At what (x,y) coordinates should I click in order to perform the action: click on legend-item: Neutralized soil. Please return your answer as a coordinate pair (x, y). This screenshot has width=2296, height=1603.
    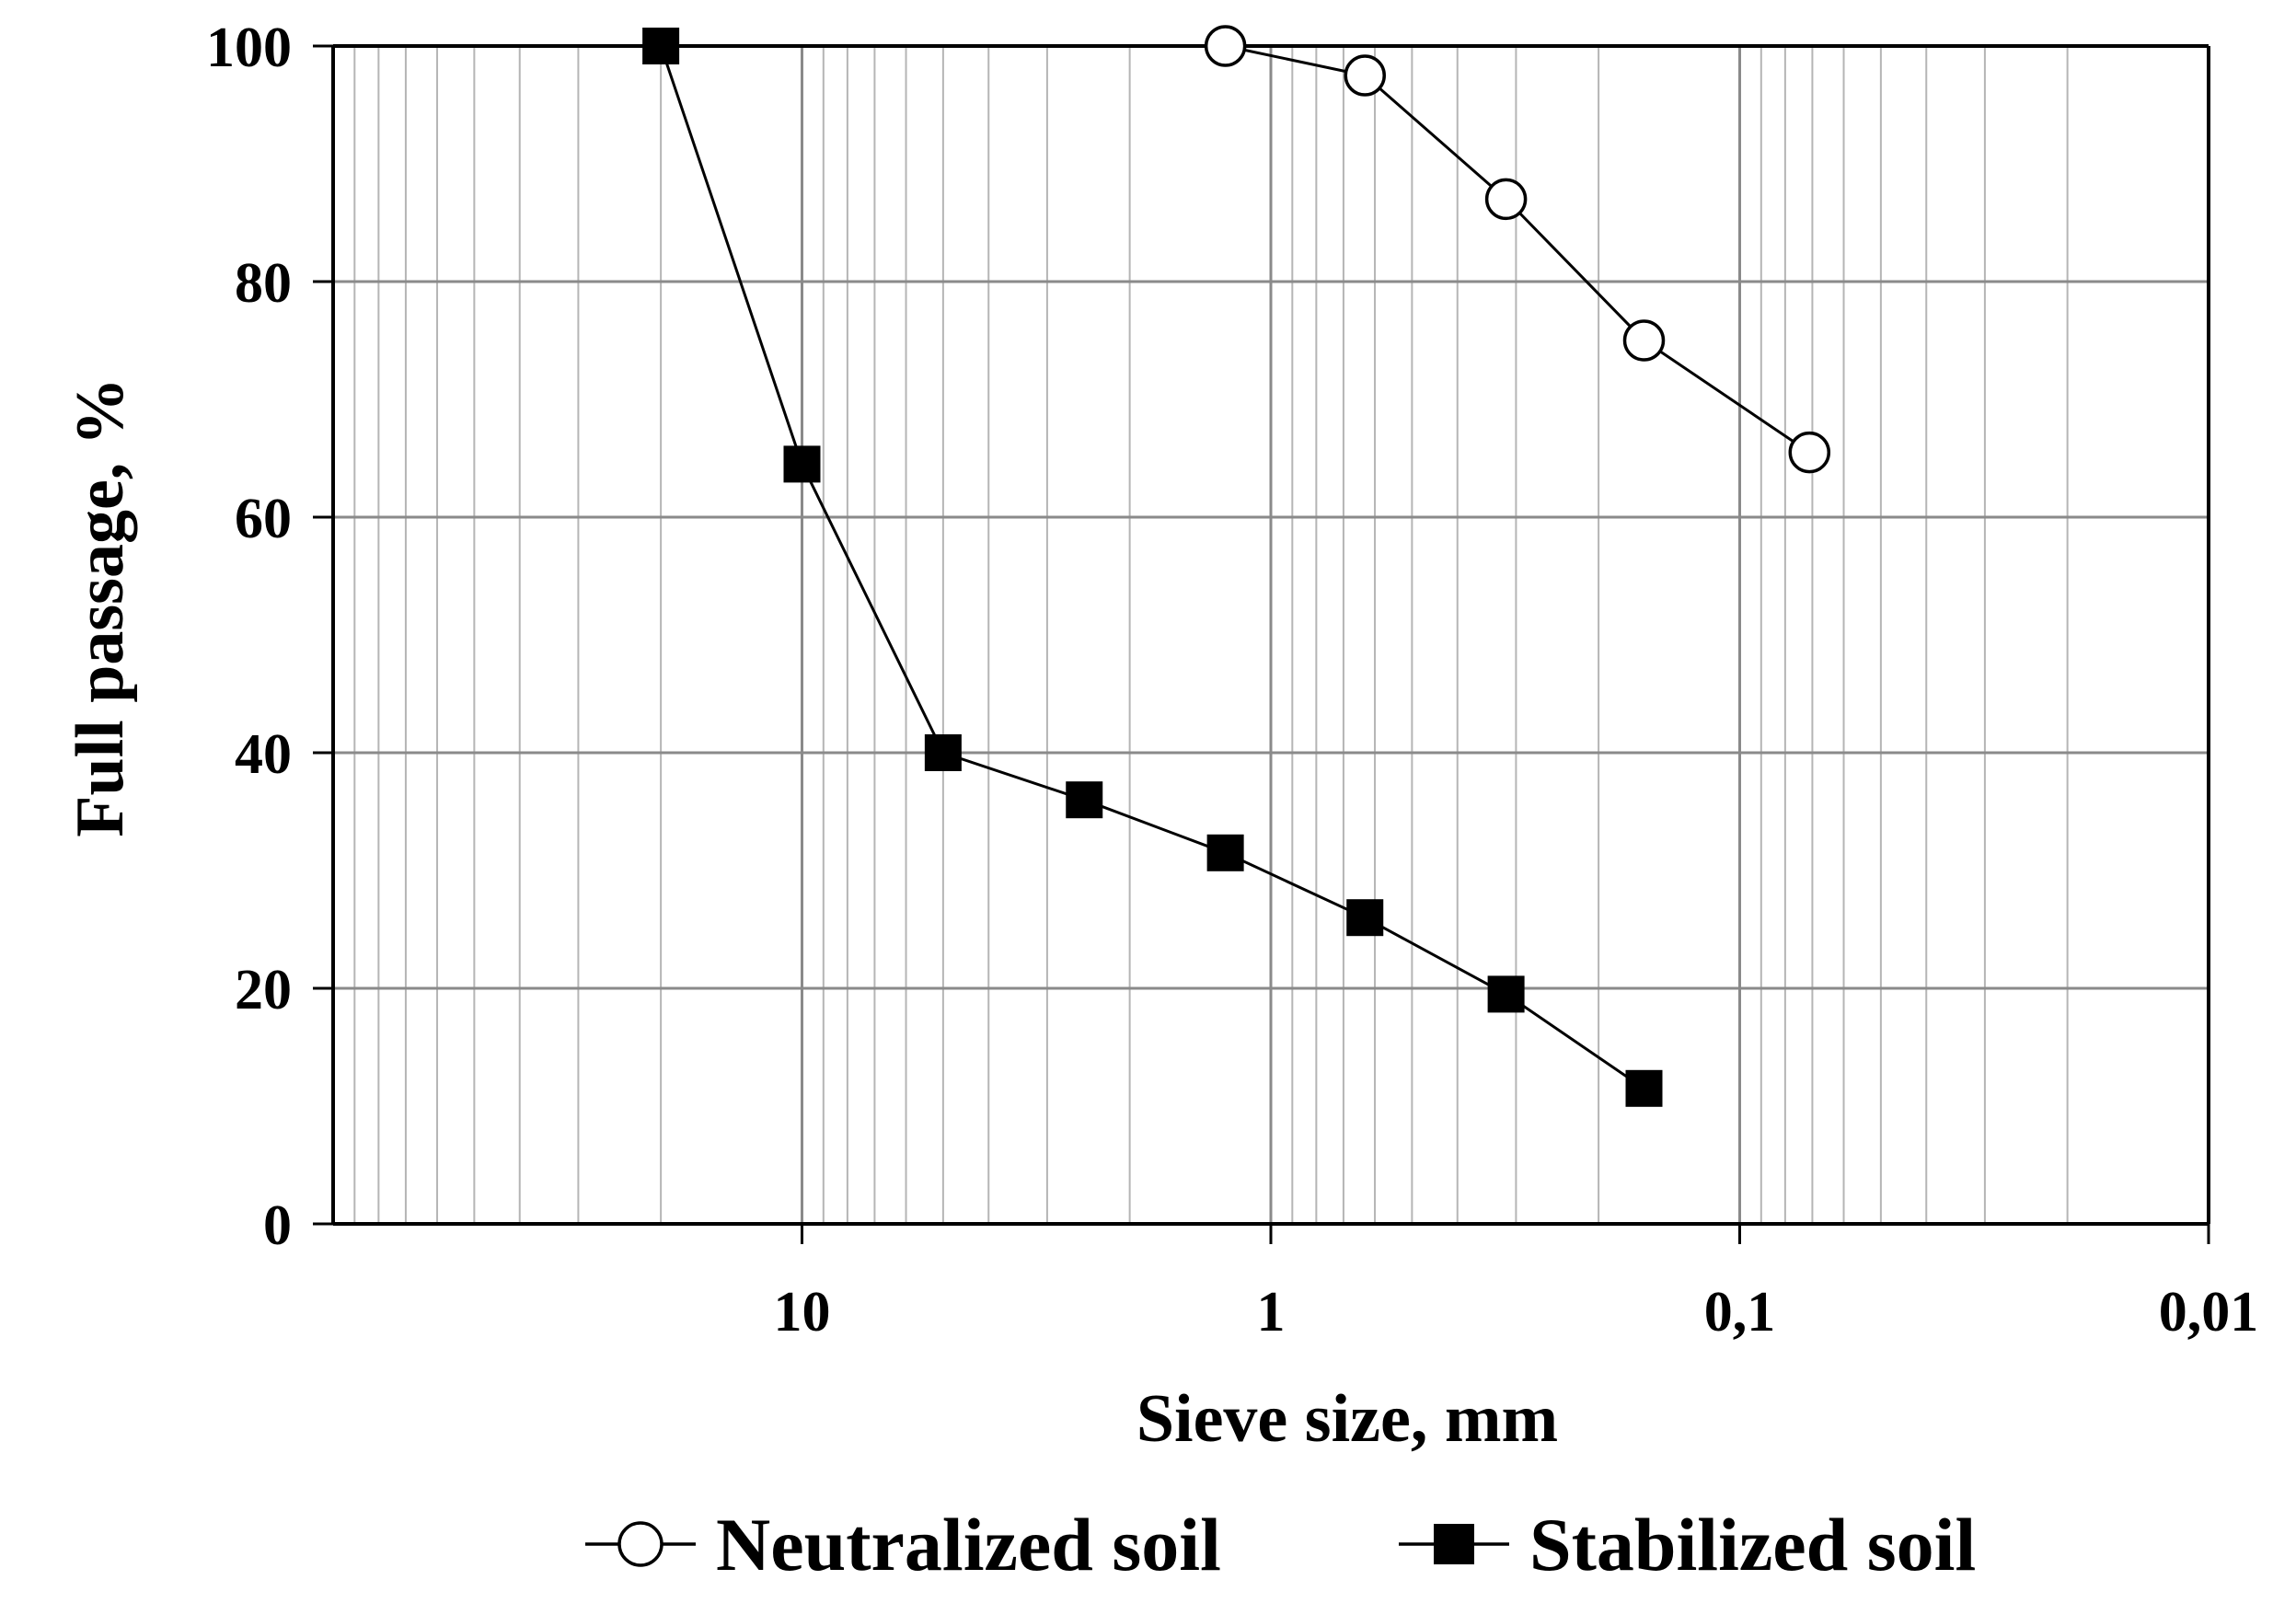
    Looking at the image, I should click on (903, 1544).